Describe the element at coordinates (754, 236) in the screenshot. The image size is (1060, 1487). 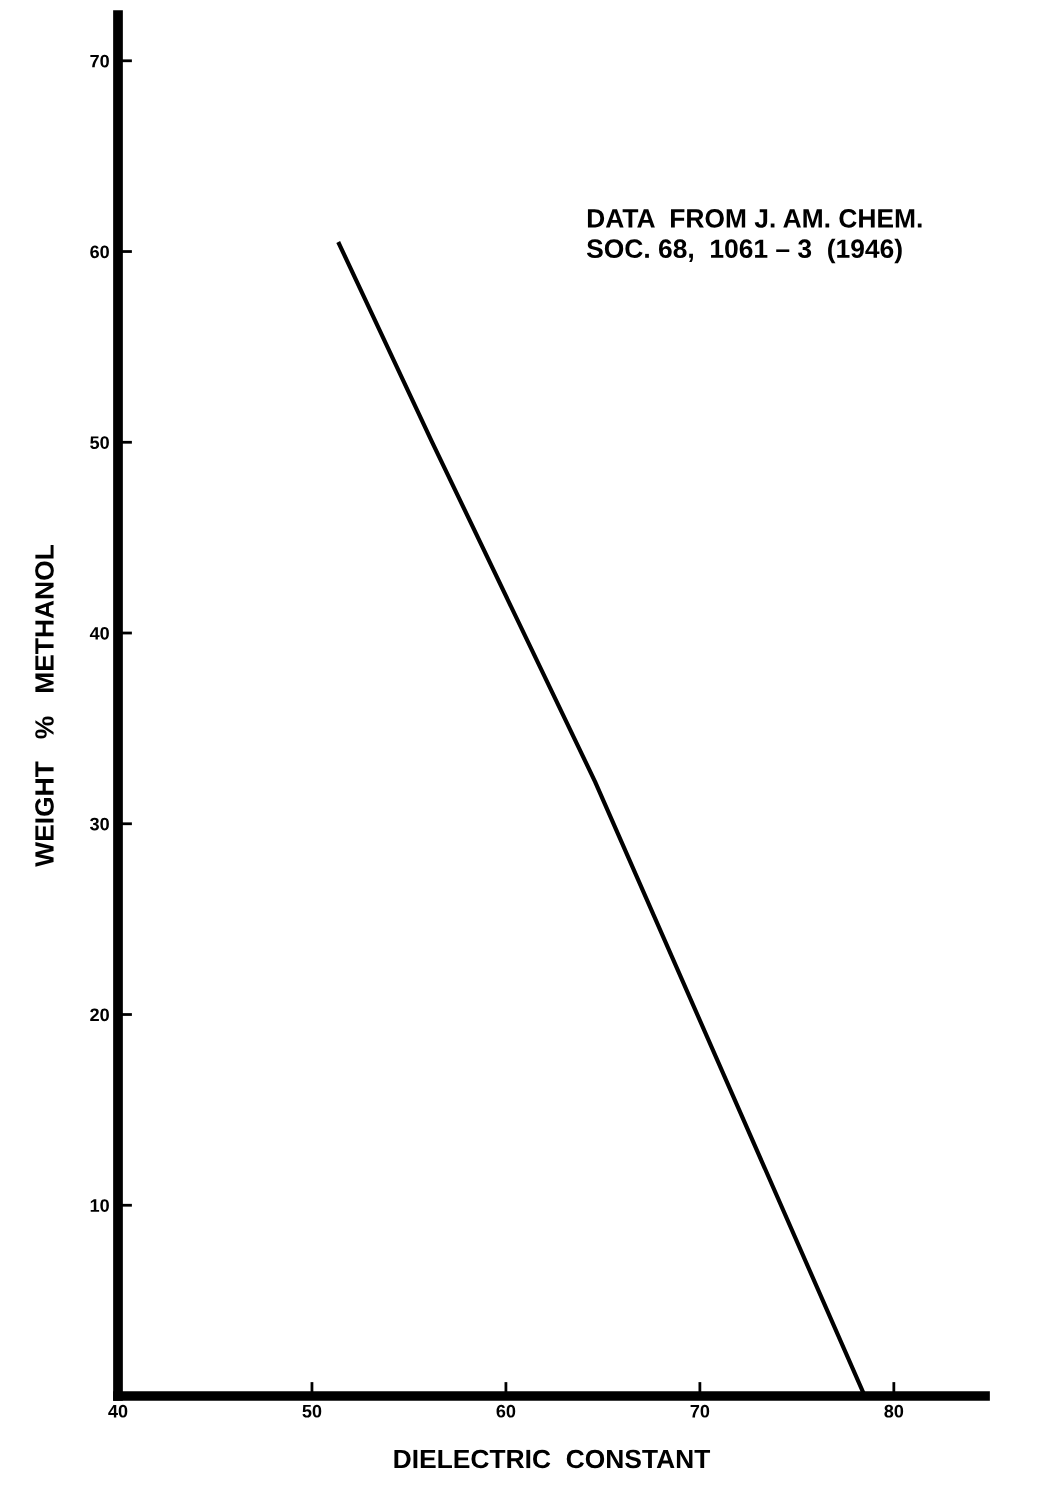
I see `annotation: DATA FROM J. AM. CHEM. SOC. 68, 1061 – 3 (1946)` at that location.